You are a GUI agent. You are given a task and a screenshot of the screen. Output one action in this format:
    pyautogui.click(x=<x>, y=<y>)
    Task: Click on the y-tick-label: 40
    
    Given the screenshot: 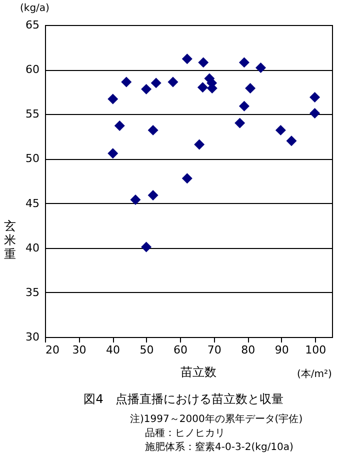 What is the action you would take?
    pyautogui.click(x=33, y=247)
    